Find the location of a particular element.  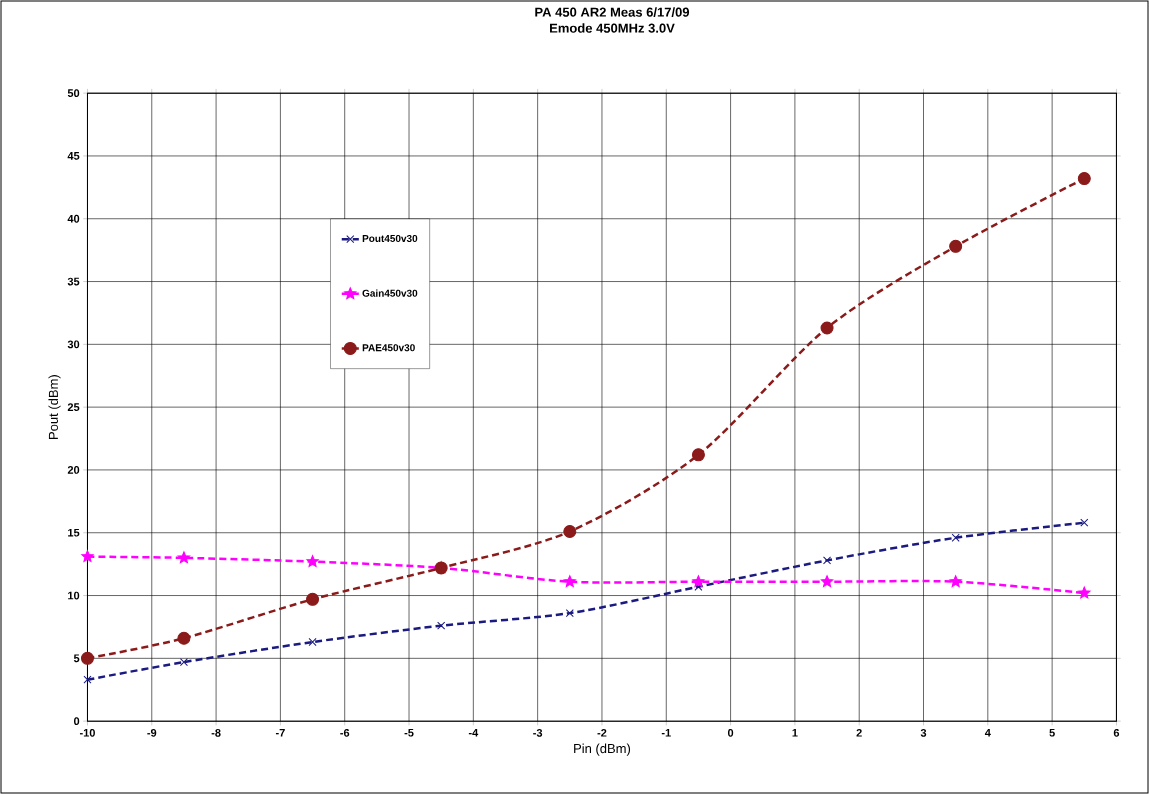

x-tick-label: 6 is located at coordinates (1116, 732).